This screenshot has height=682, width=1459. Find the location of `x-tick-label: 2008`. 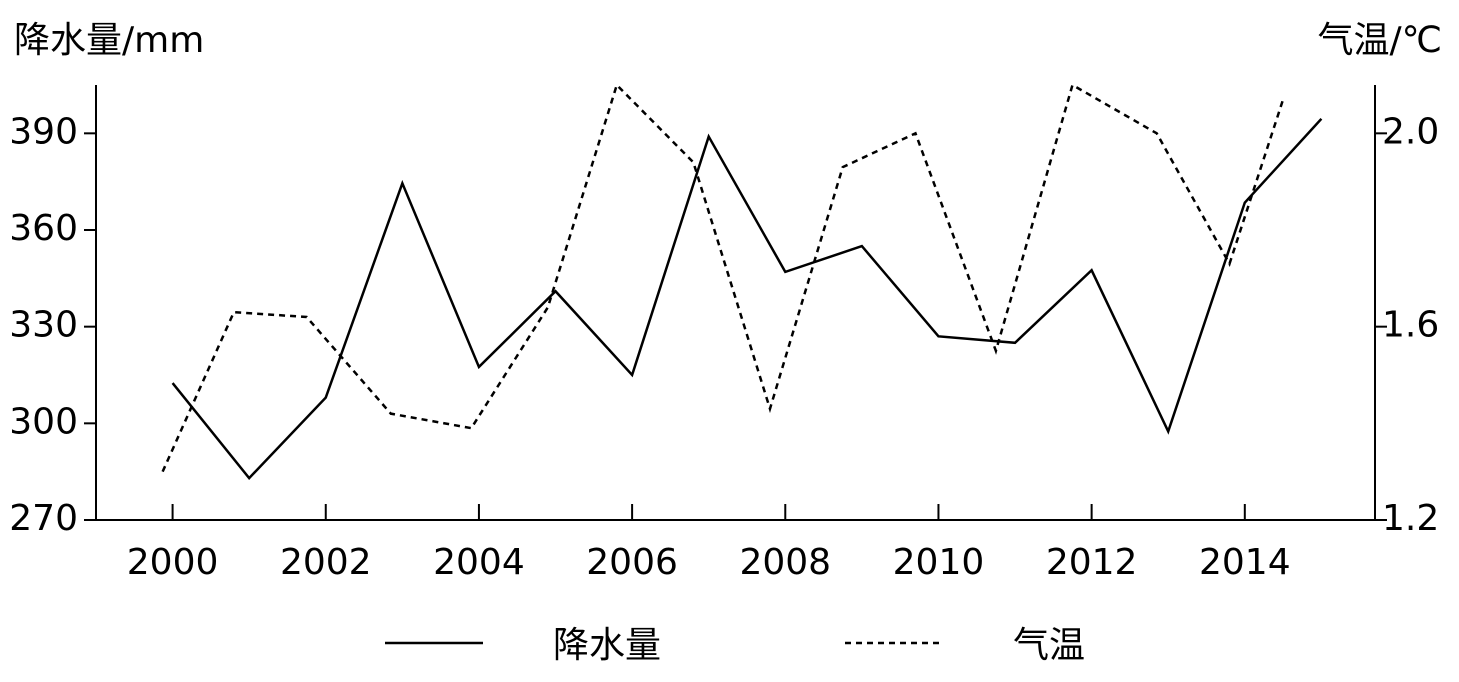

x-tick-label: 2008 is located at coordinates (785, 562).